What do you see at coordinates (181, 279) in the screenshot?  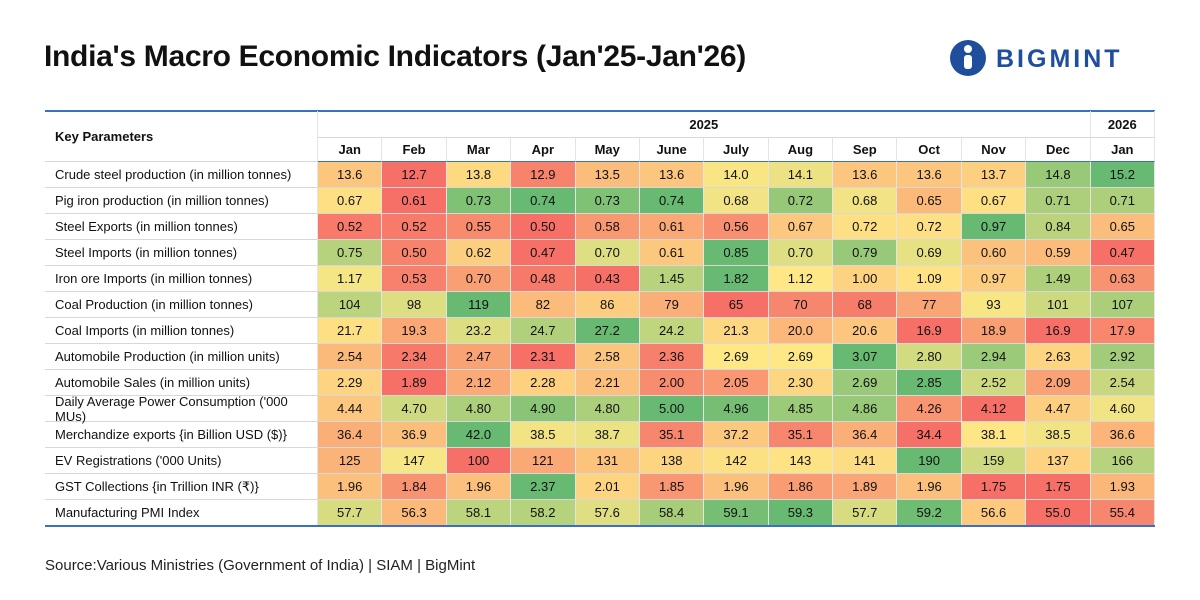 I see `row-label: Iron ore Imports (in million tonnes)` at bounding box center [181, 279].